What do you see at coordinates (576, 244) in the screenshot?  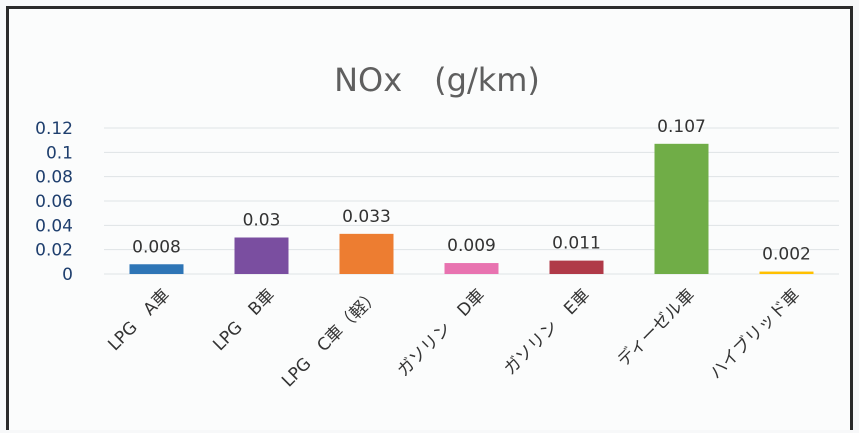 I see `data-label: 0.011` at bounding box center [576, 244].